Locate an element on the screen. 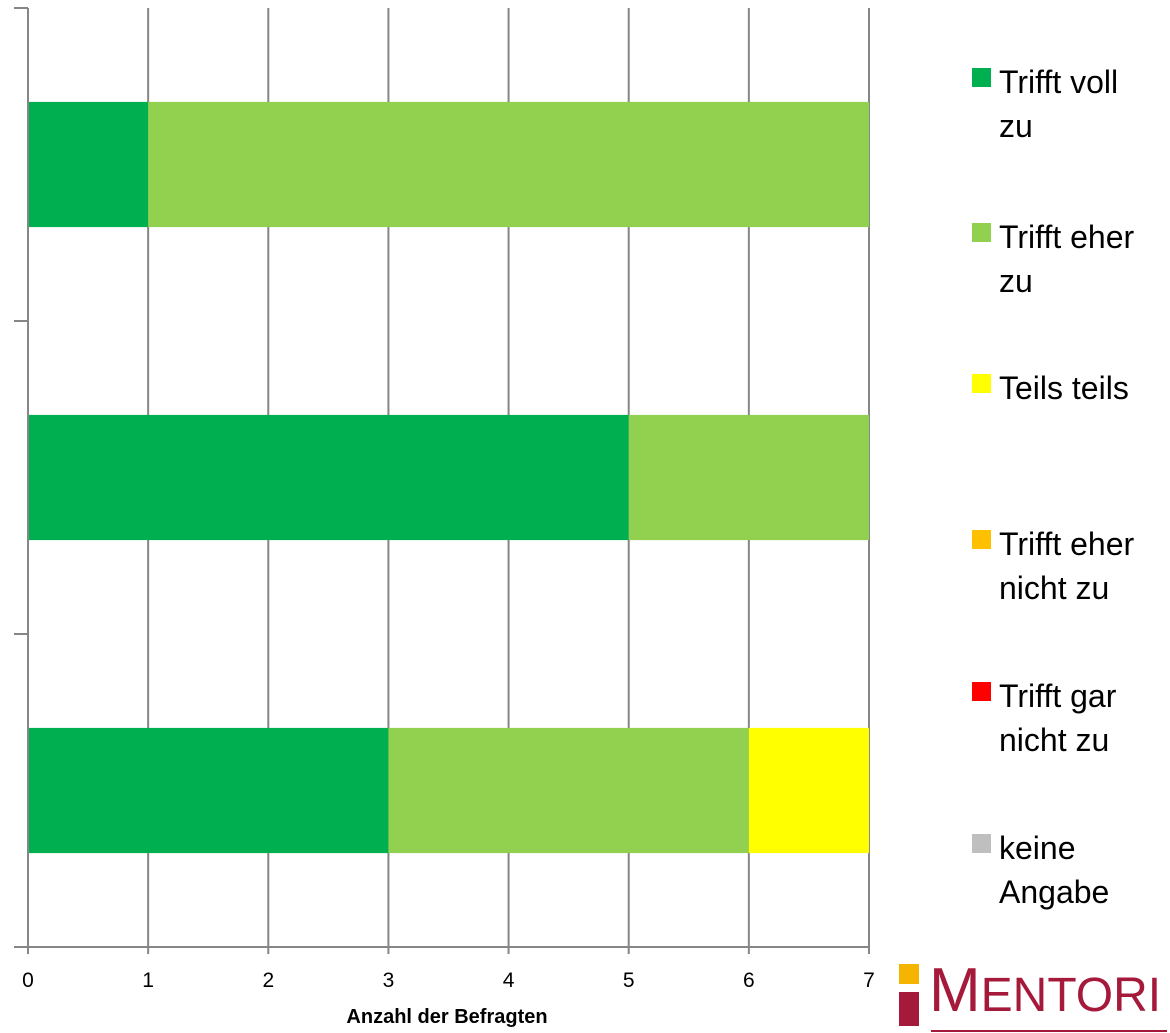 The image size is (1170, 1033). x-tick-labels: 0 1 2 3 4 5 6 7 is located at coordinates (448, 980).